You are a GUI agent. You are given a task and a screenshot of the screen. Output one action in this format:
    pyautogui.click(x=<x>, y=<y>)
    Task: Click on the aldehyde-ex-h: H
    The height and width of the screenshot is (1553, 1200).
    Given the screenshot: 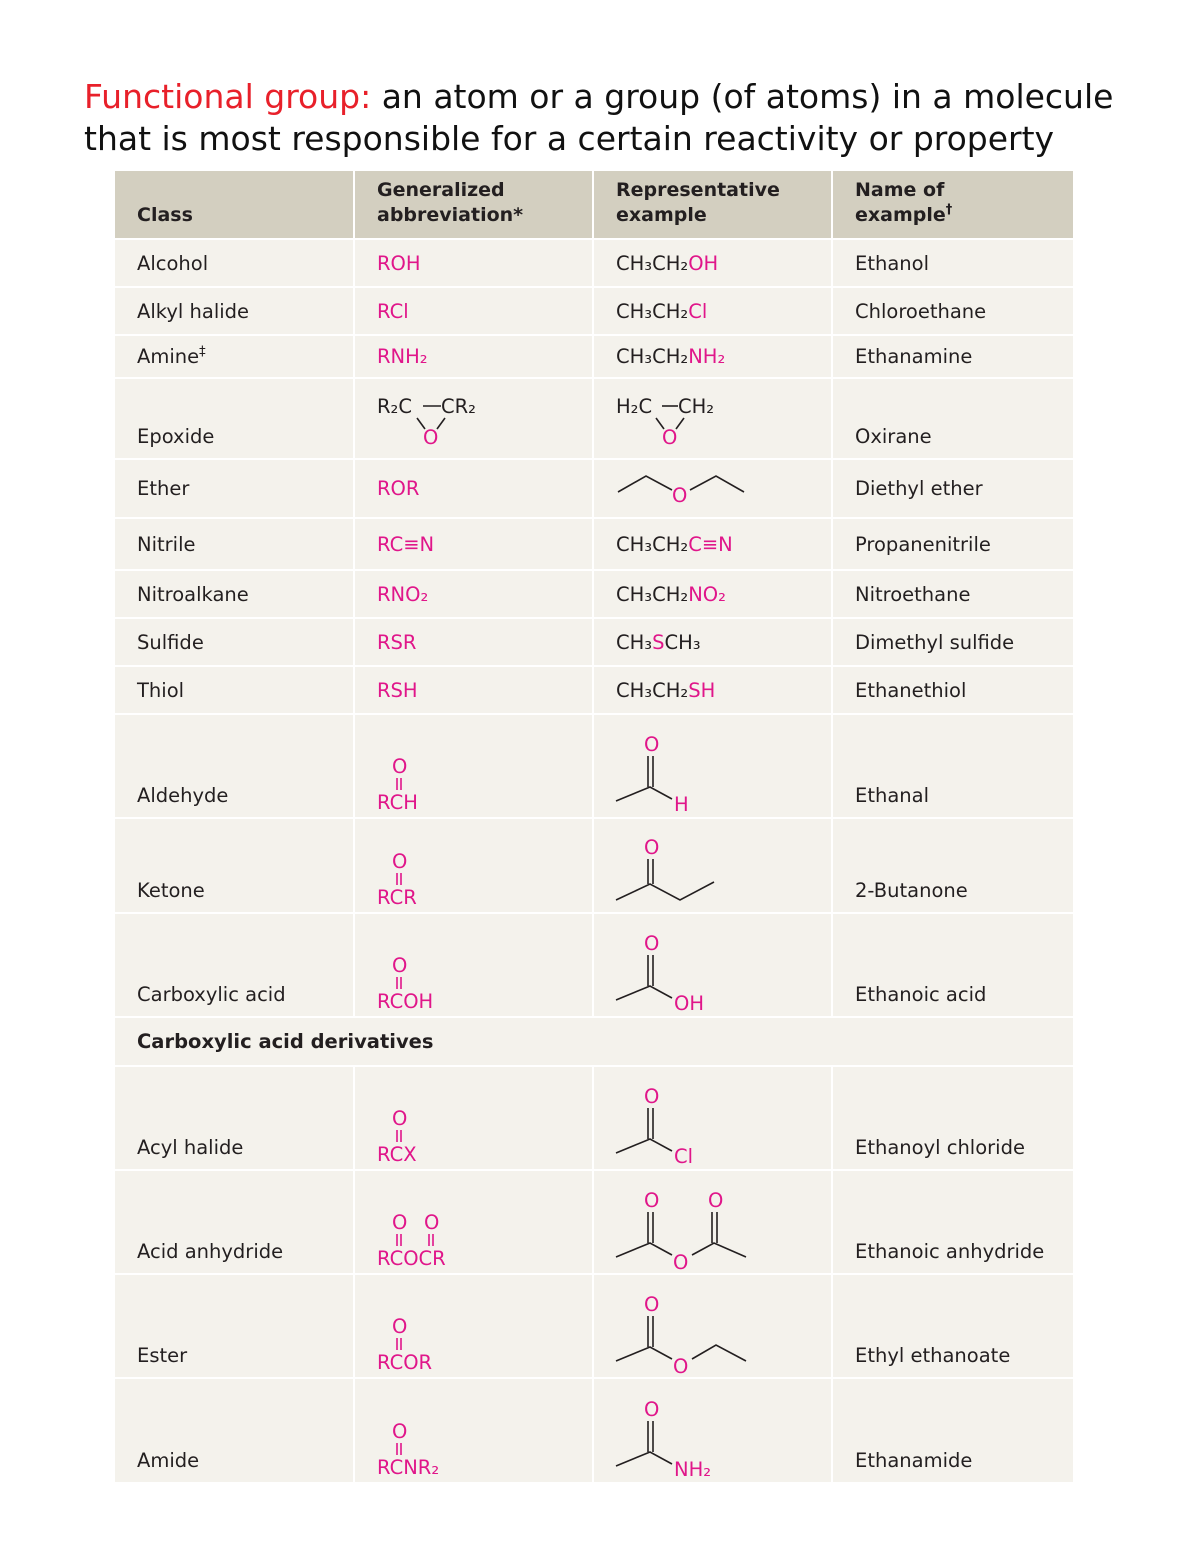 What is the action you would take?
    pyautogui.click(x=681, y=804)
    